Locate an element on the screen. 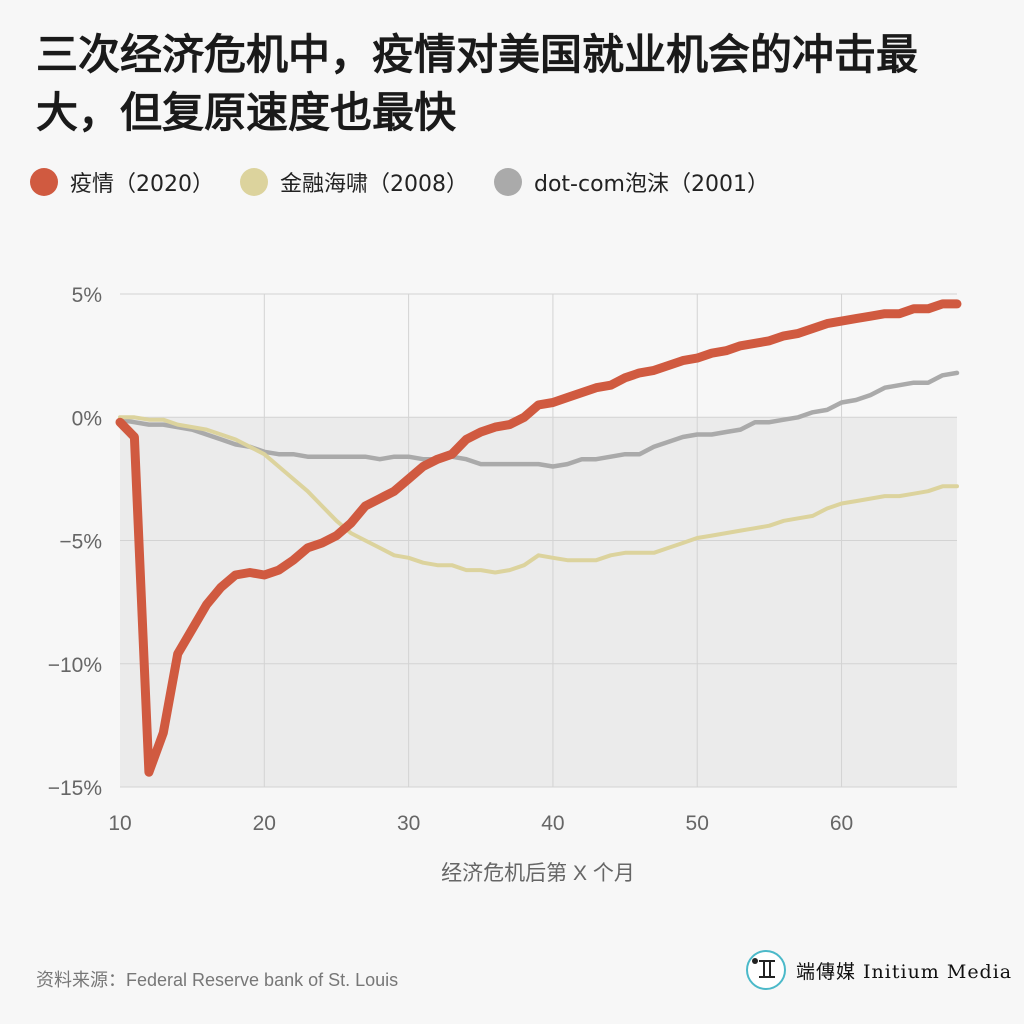 The height and width of the screenshot is (1024, 1024). logo-text: 端傳媒 Initium Media is located at coordinates (904, 971).